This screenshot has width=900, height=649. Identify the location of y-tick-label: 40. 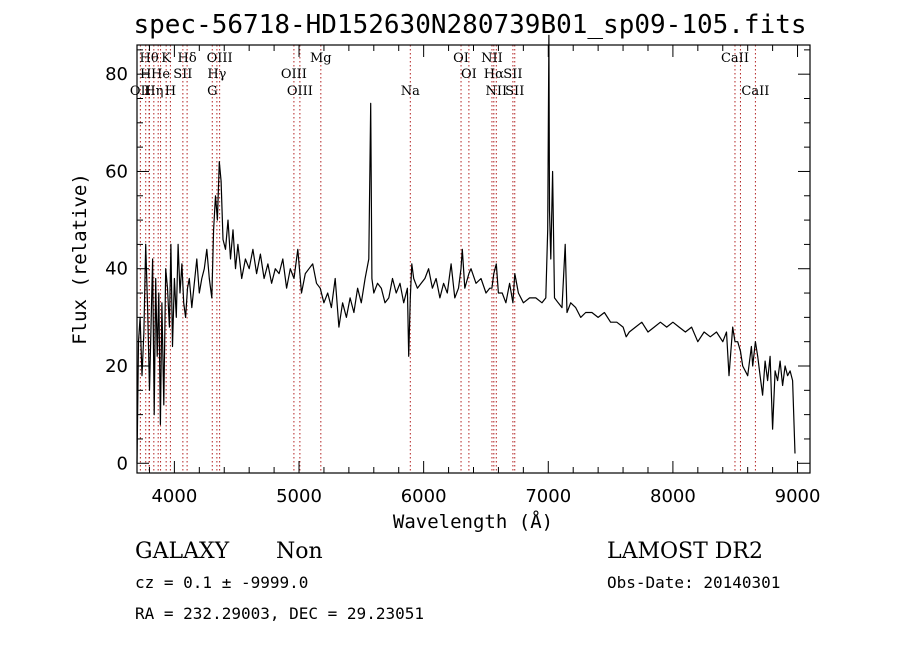
(116, 269).